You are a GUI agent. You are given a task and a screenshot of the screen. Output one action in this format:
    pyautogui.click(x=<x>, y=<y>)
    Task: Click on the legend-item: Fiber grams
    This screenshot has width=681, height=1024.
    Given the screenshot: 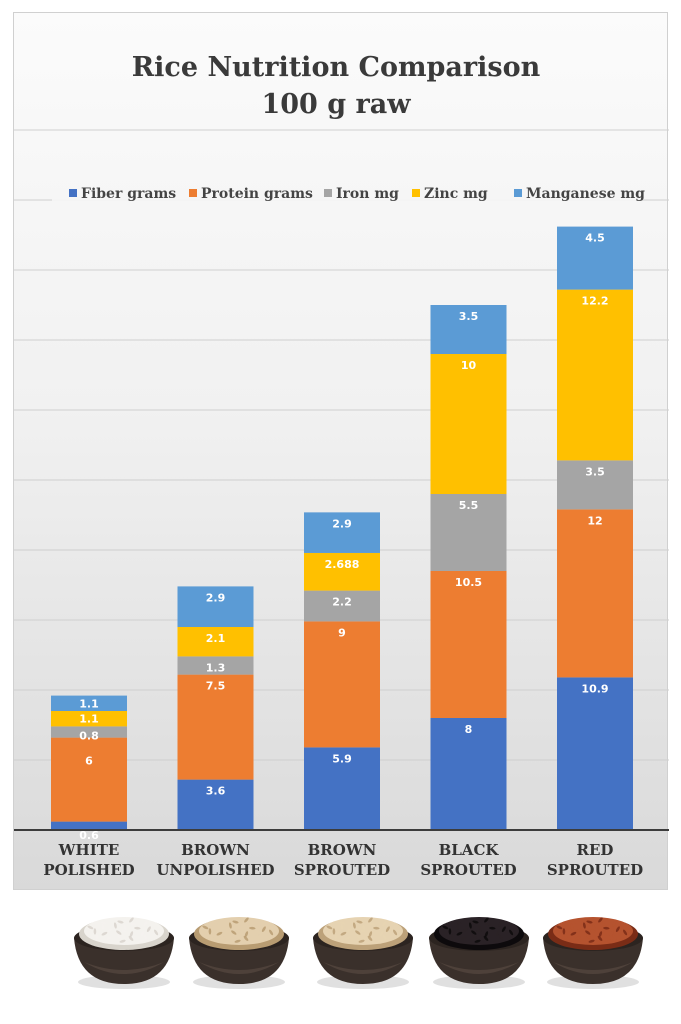 What is the action you would take?
    pyautogui.click(x=122, y=194)
    